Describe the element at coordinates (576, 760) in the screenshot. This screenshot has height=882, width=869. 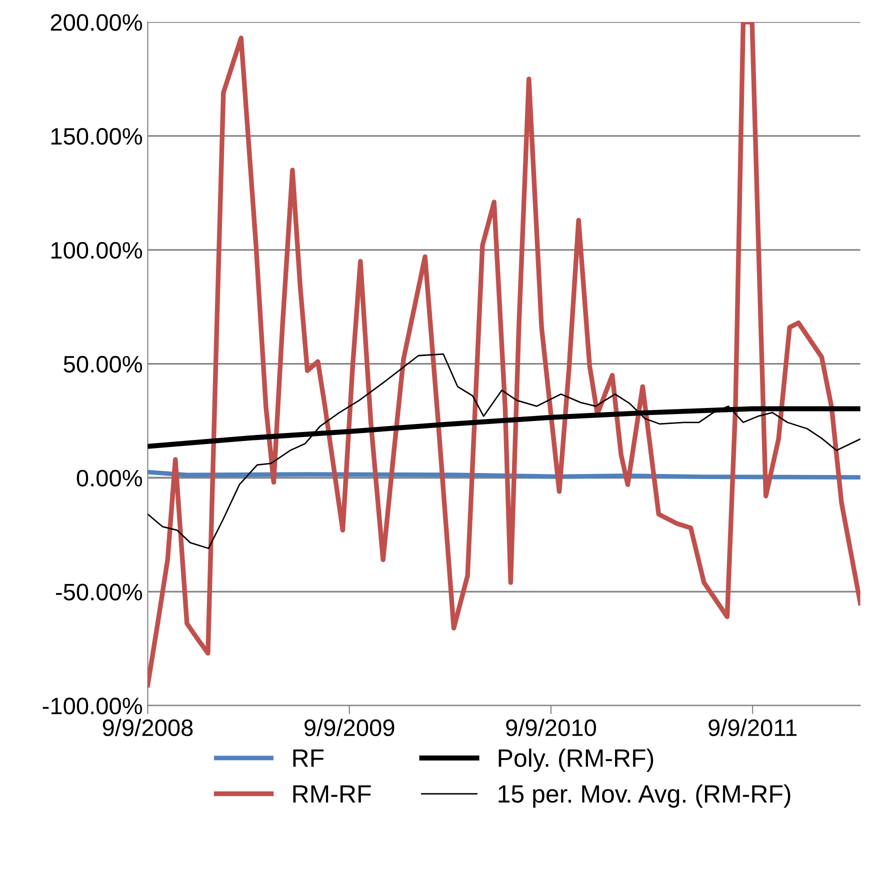
I see `legend-label: Poly. (RM-RF)` at that location.